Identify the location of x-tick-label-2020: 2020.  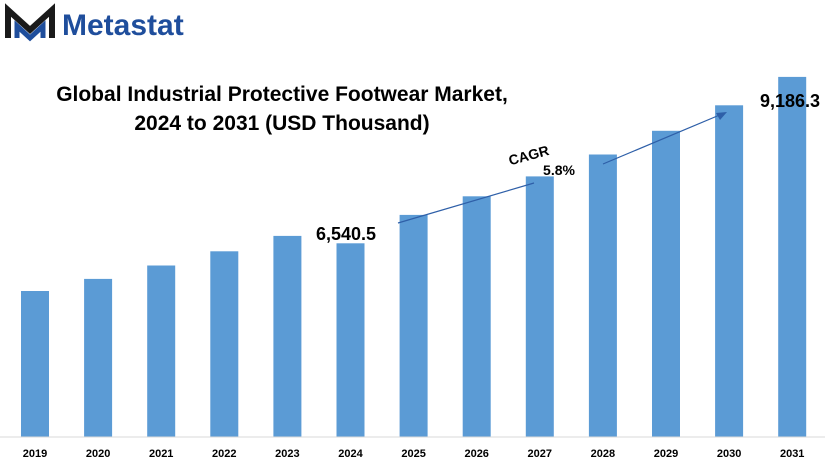
(98, 454).